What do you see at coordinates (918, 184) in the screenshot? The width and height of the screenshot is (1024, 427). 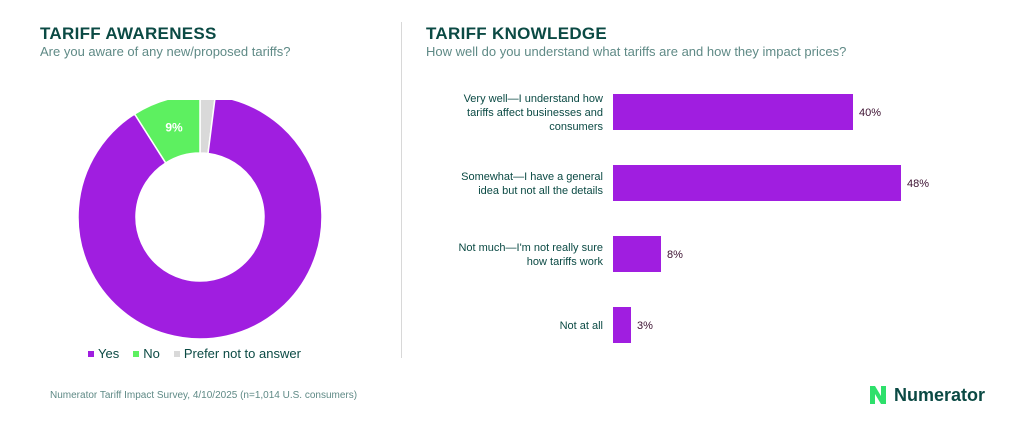 I see `bar-value-label-2: 48%` at bounding box center [918, 184].